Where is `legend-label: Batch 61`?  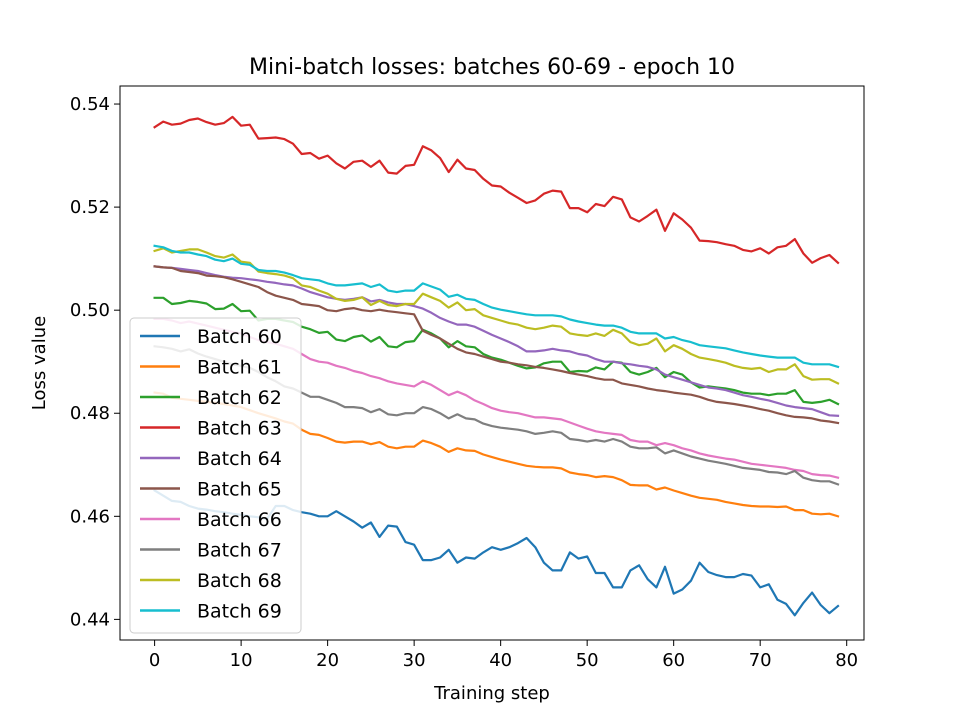 legend-label: Batch 61 is located at coordinates (239, 368).